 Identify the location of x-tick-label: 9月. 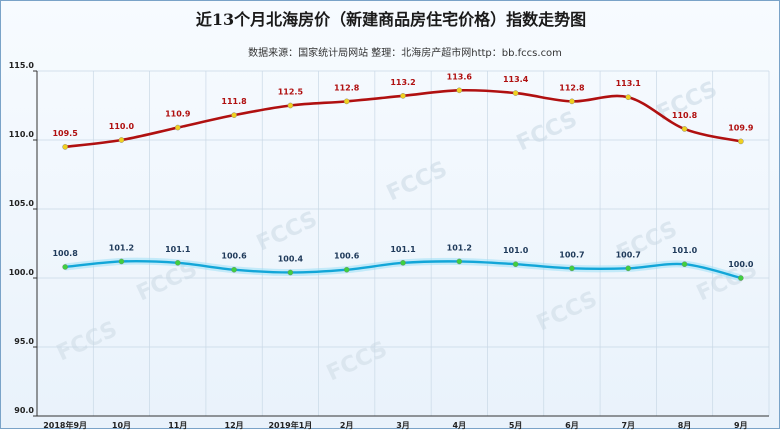
(741, 425).